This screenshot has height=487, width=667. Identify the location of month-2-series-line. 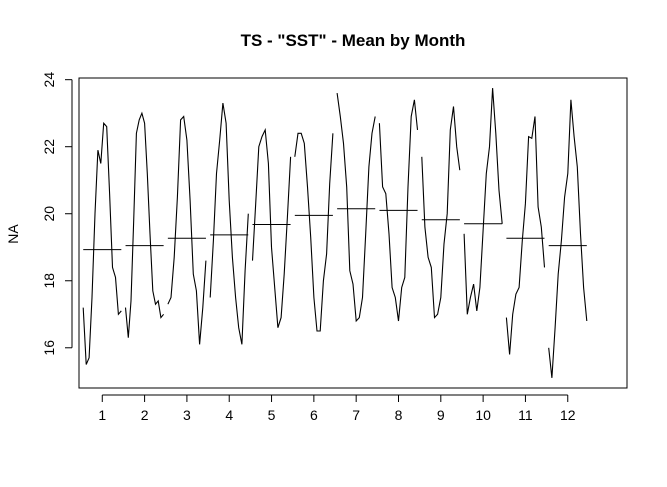
(144, 224).